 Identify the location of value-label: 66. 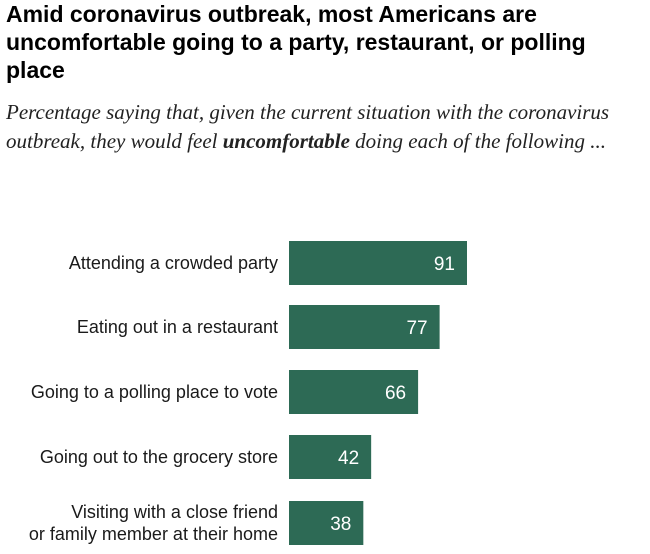
(395, 393).